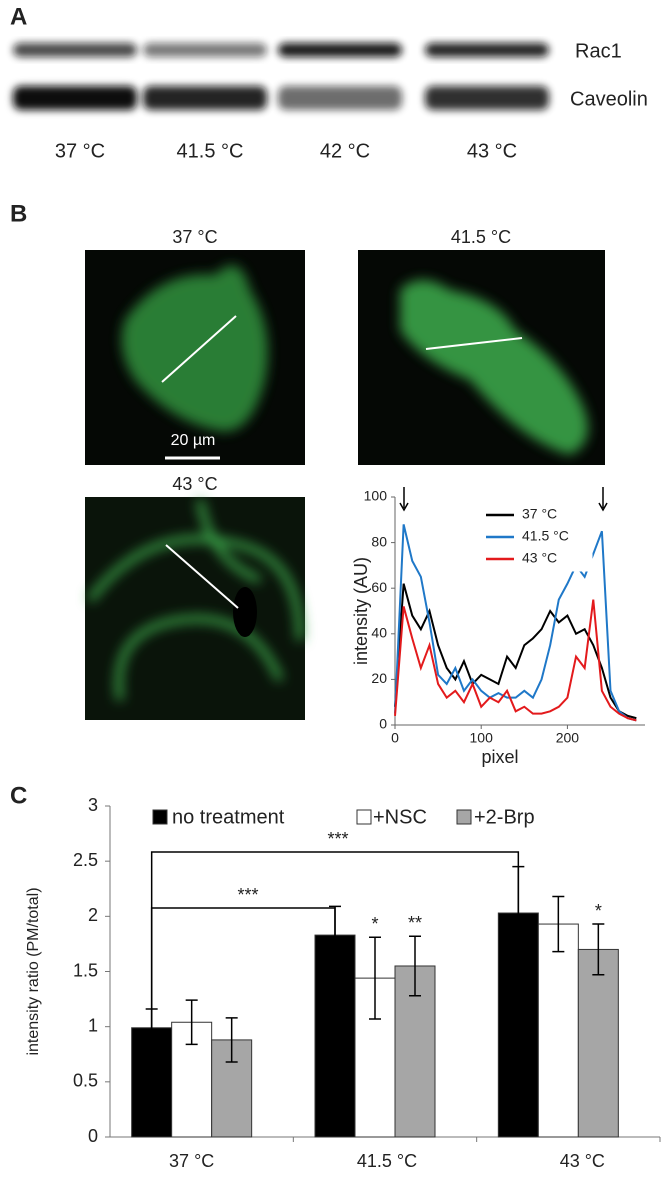  I want to click on legend-label: no treatment, so click(228, 817).